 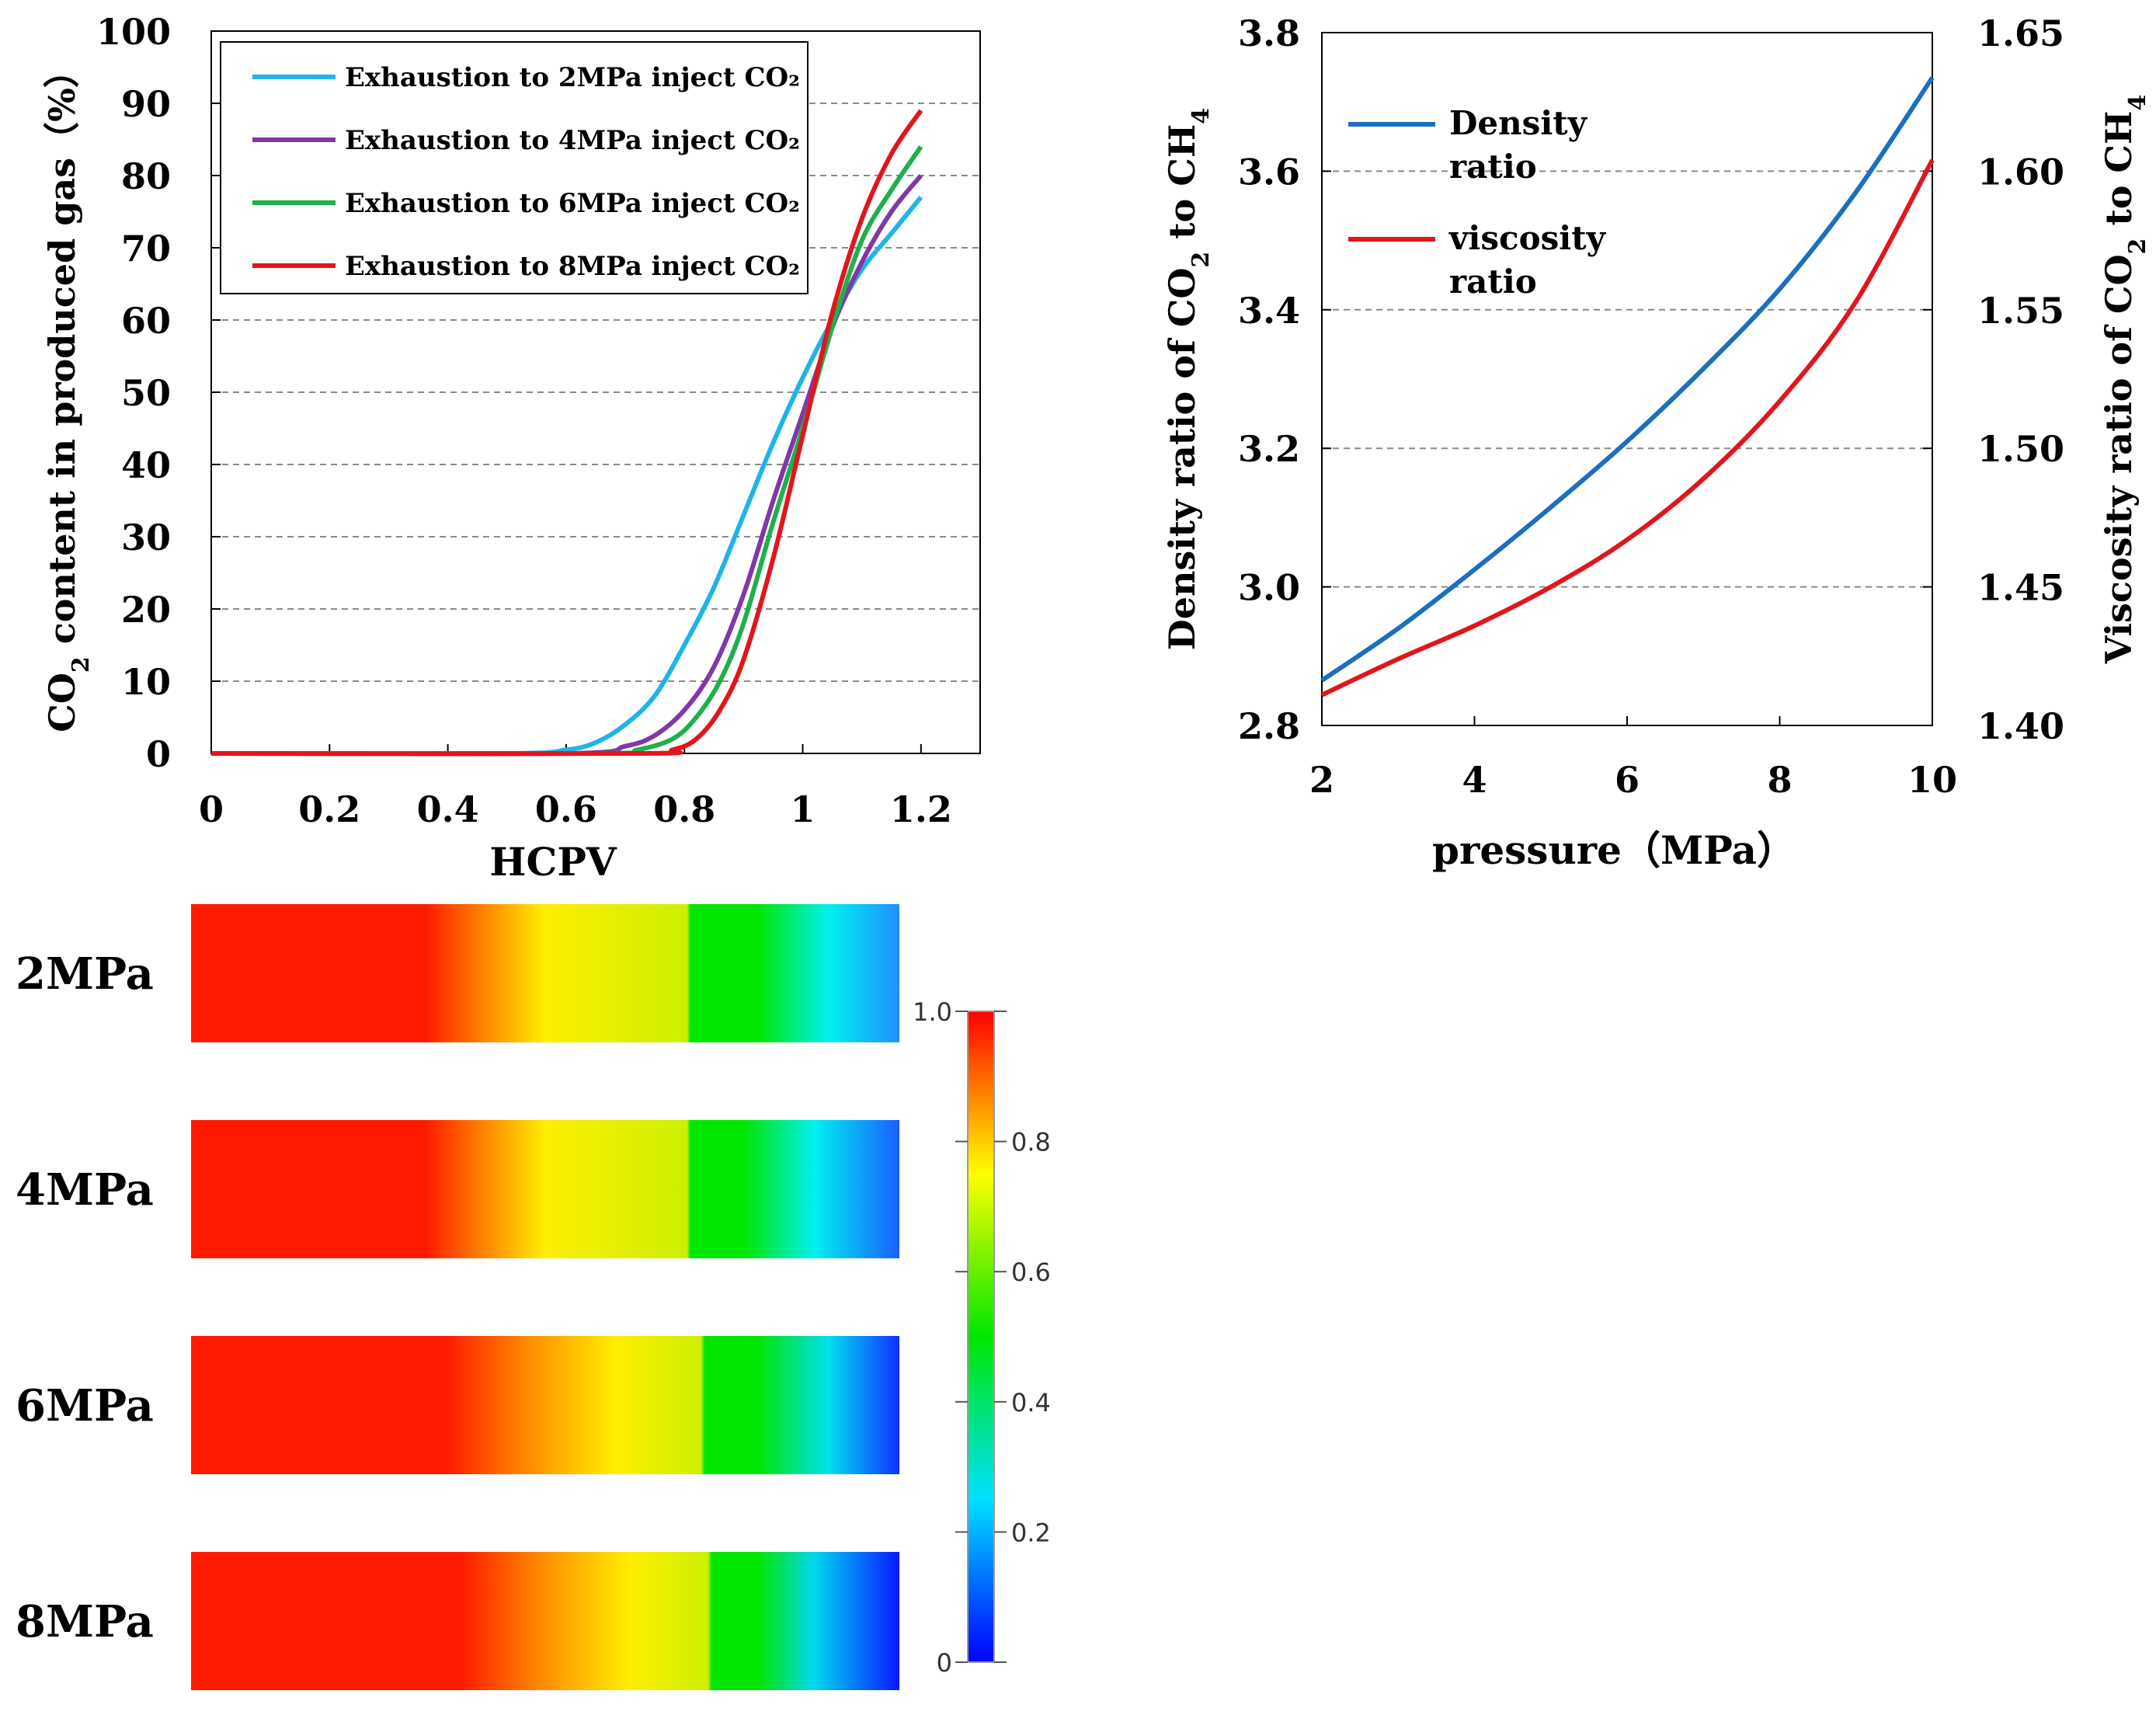 What do you see at coordinates (1269, 311) in the screenshot?
I see `y-left-tick-label: 3.4` at bounding box center [1269, 311].